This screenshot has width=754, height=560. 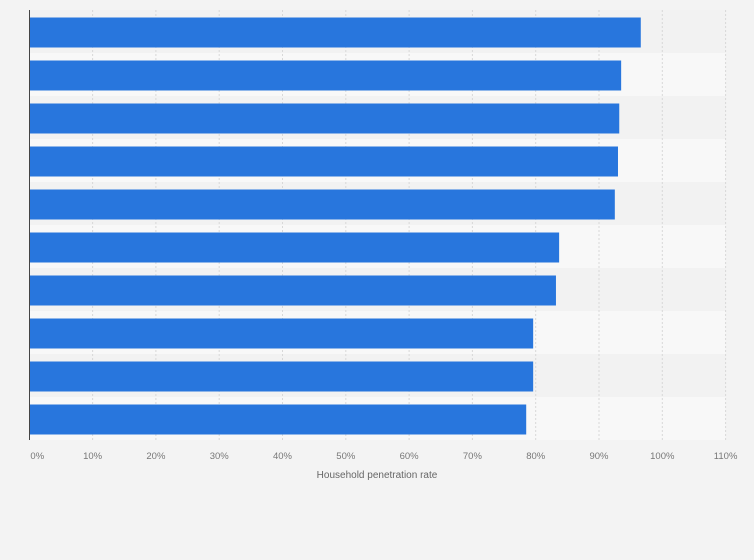 I want to click on x-tick-label: 70%, so click(x=473, y=456).